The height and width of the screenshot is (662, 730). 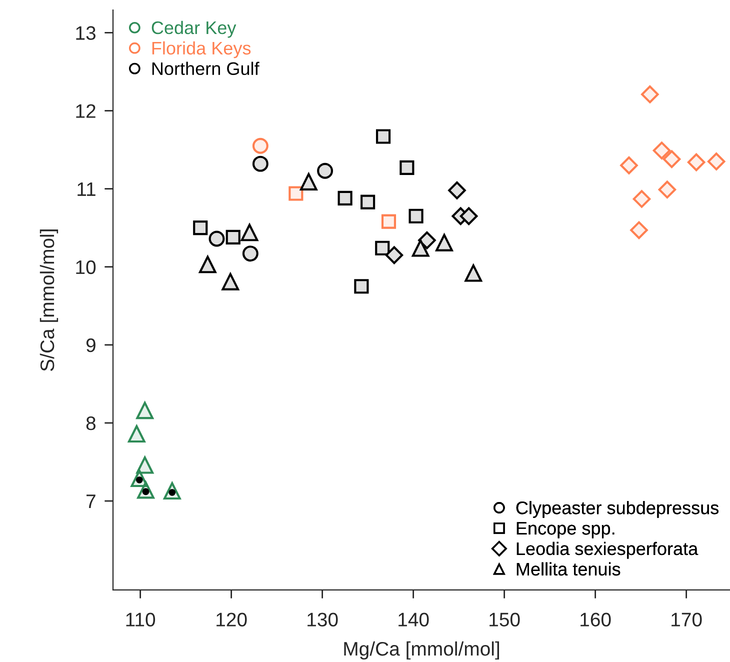 I want to click on y-tick-label: 9, so click(x=91, y=345).